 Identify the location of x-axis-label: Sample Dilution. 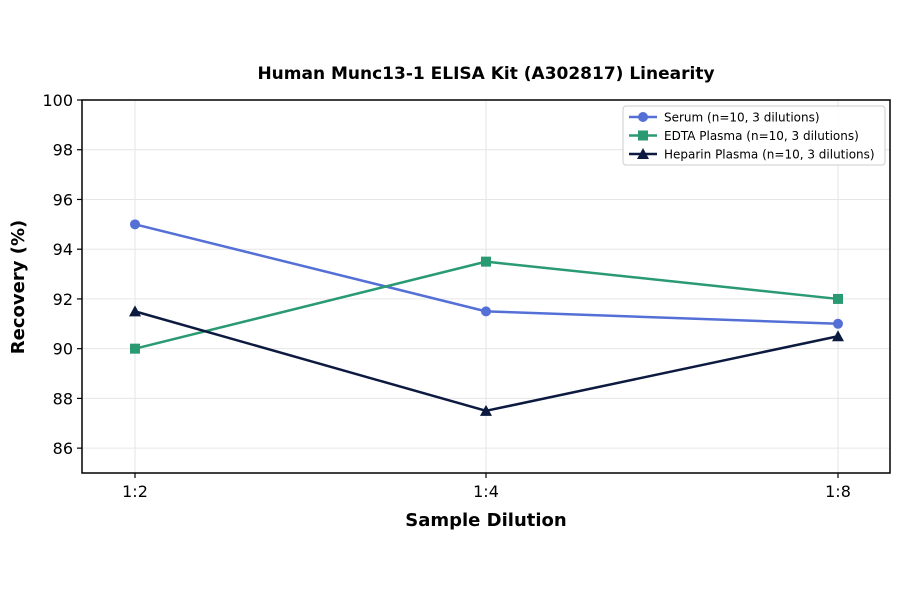
(485, 520).